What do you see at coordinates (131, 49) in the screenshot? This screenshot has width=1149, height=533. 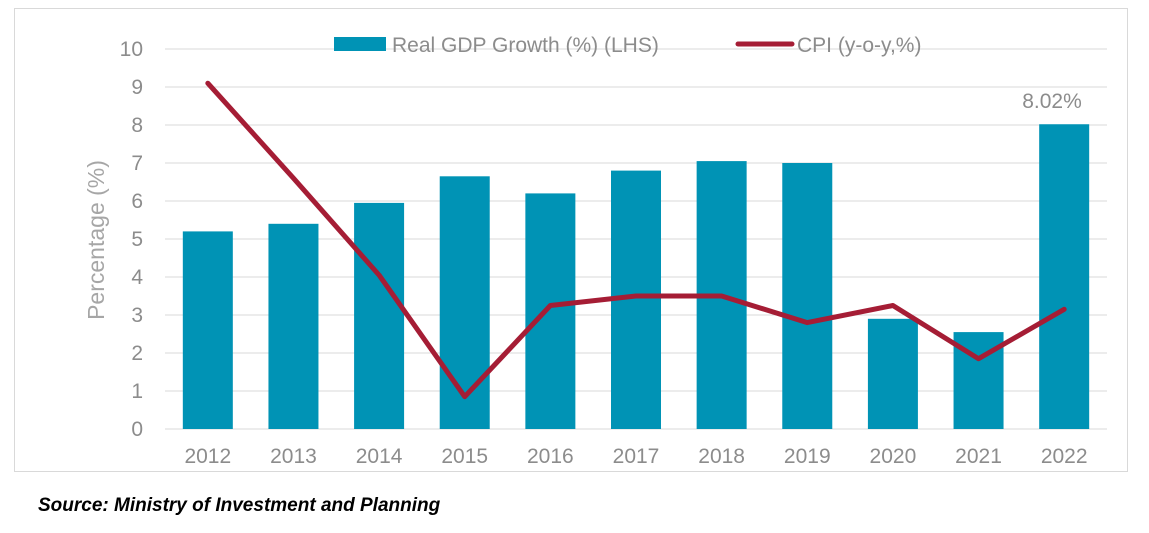 I see `y-tick-label: 10` at bounding box center [131, 49].